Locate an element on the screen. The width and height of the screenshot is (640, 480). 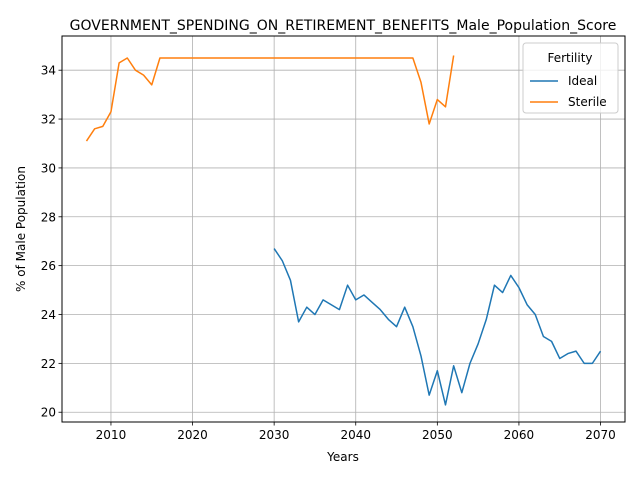
y-axis-label: % of Male Population is located at coordinates (21, 229).